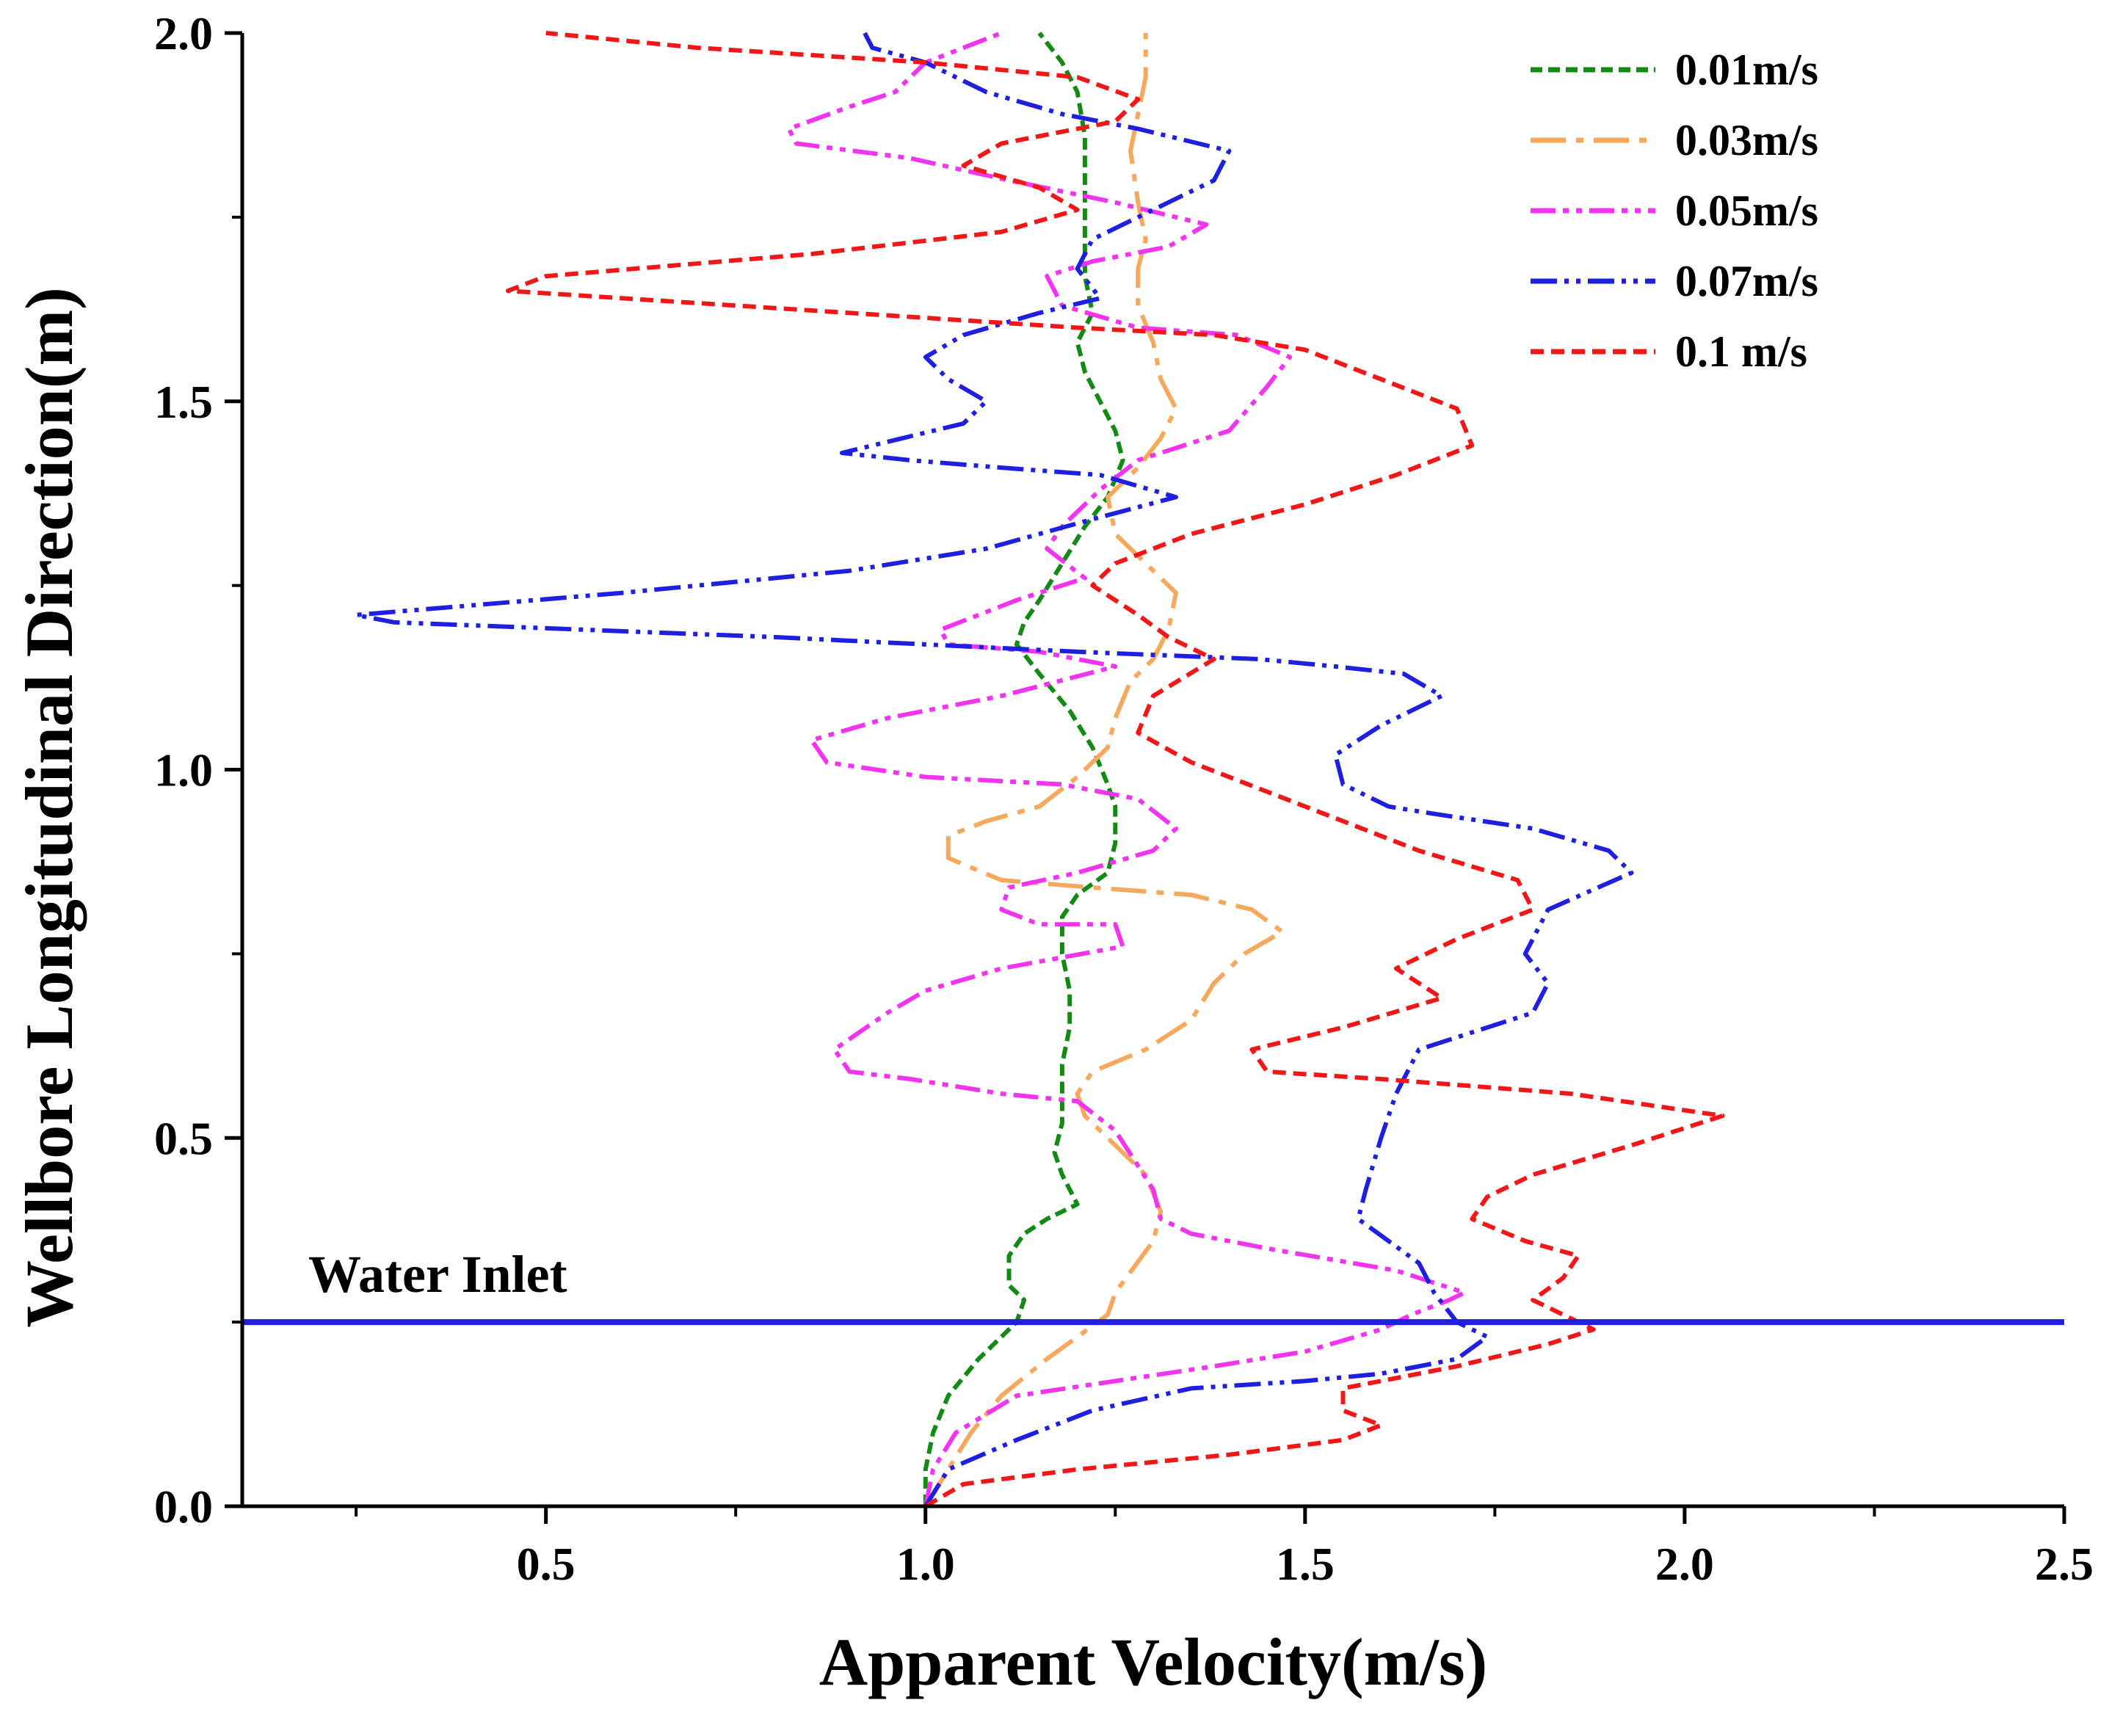 This screenshot has width=2109, height=1736. Describe the element at coordinates (437, 1274) in the screenshot. I see `water-inlet-label: Water Inlet` at that location.